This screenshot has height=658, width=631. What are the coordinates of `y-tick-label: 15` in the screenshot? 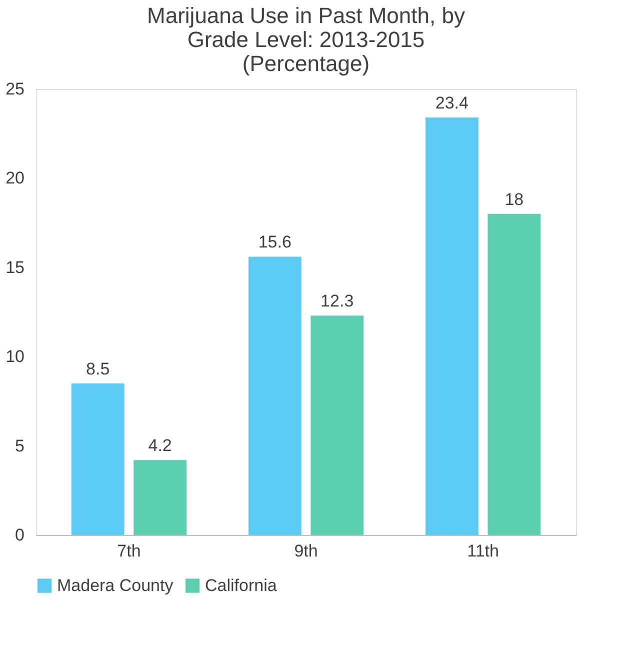 It's located at (15, 267).